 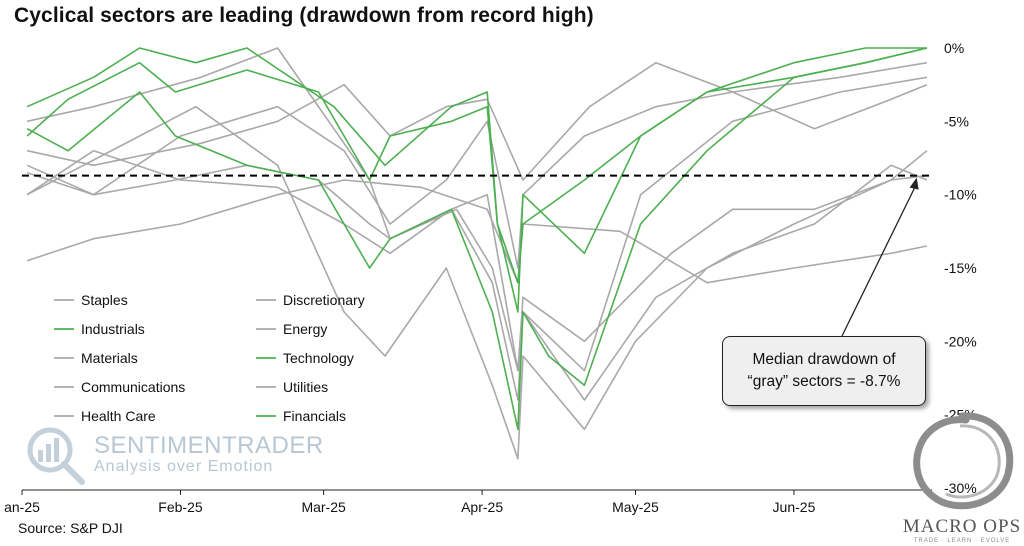 I want to click on callout-line-1: Median drawdown of, so click(x=824, y=359).